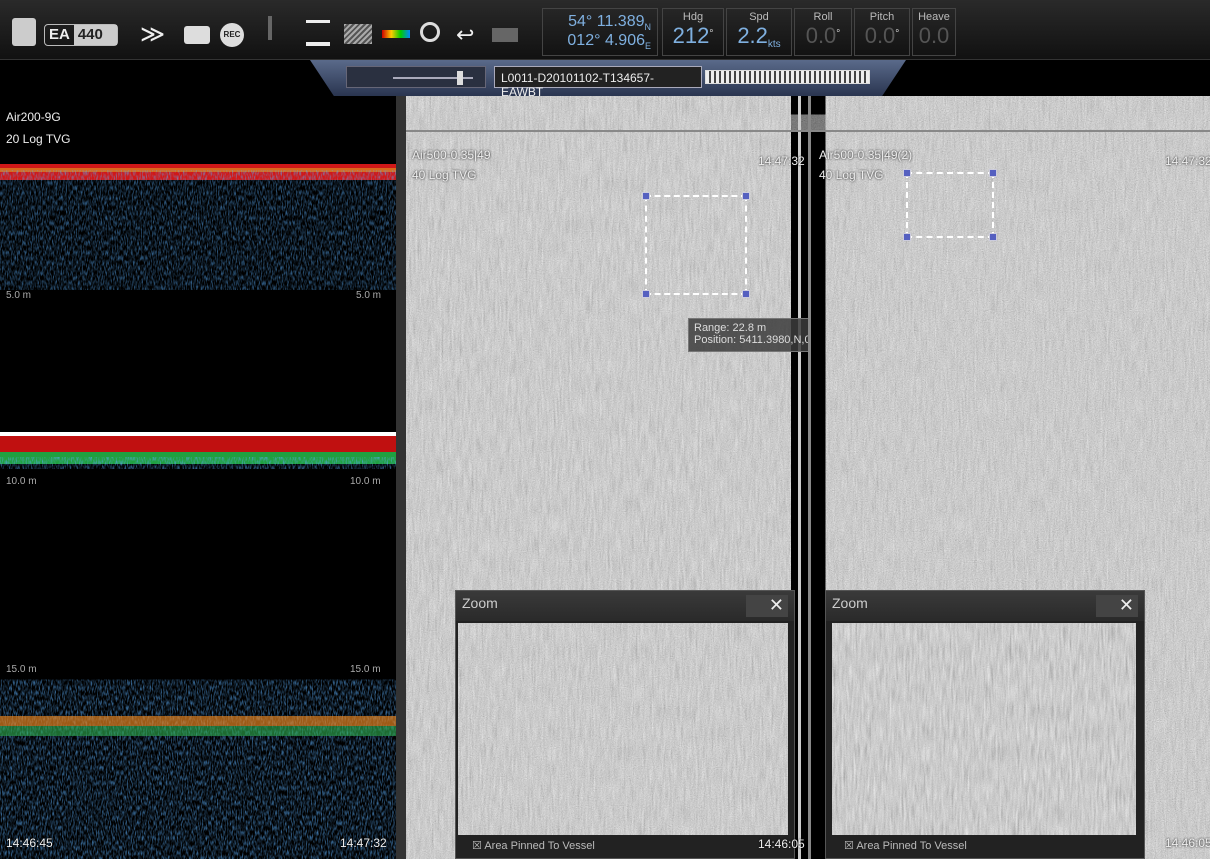 The image size is (1210, 859). I want to click on progress-bar, so click(787, 77).